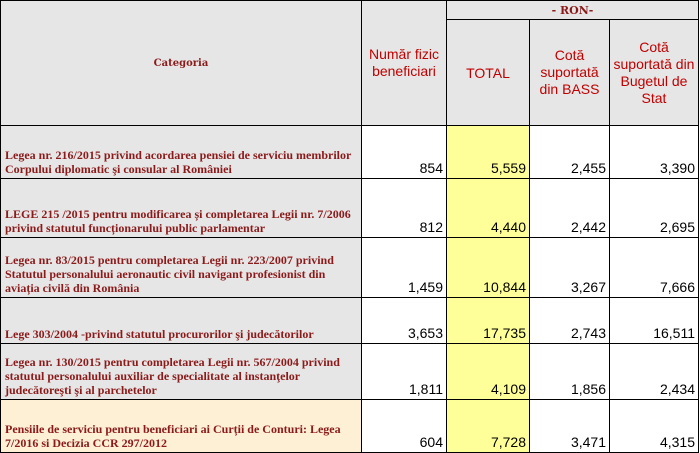 This screenshot has width=700, height=453. Describe the element at coordinates (488, 152) in the screenshot. I see `row-total: 5,559` at that location.